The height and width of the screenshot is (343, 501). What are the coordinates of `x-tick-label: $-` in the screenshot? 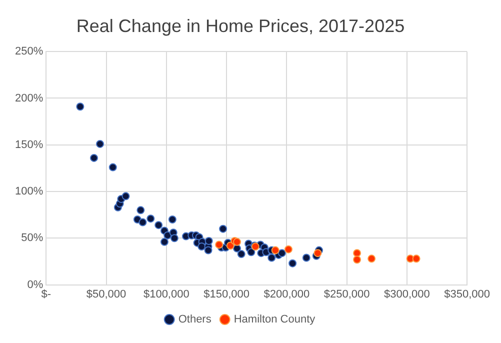 It's located at (46, 294).